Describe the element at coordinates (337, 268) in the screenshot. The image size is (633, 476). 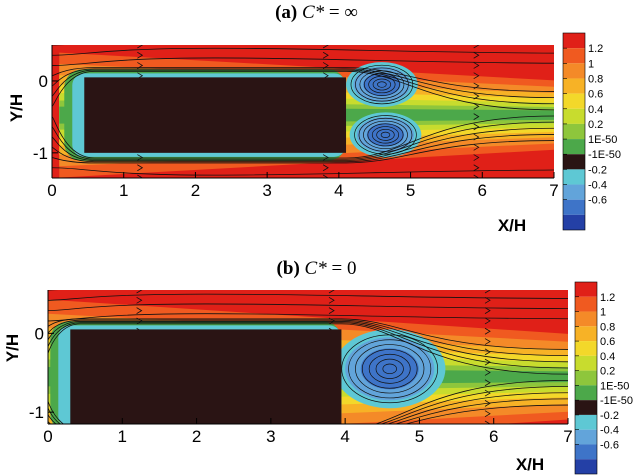
I see `panel-b-title-eq: =` at that location.